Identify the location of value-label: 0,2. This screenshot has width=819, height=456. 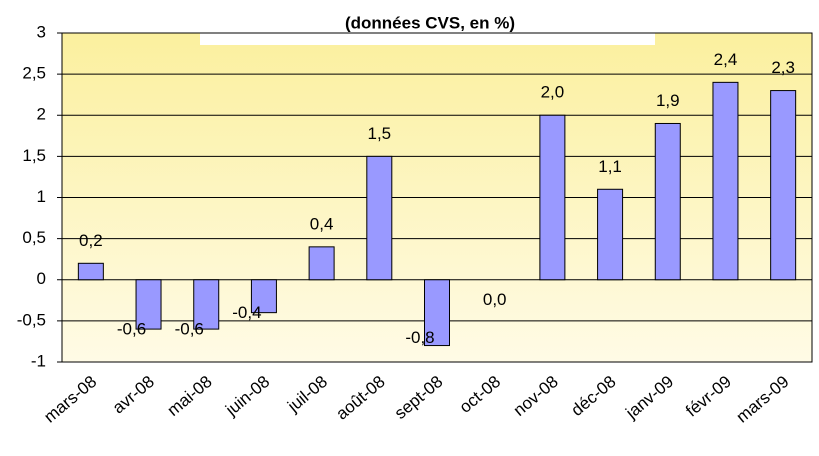
(91, 240).